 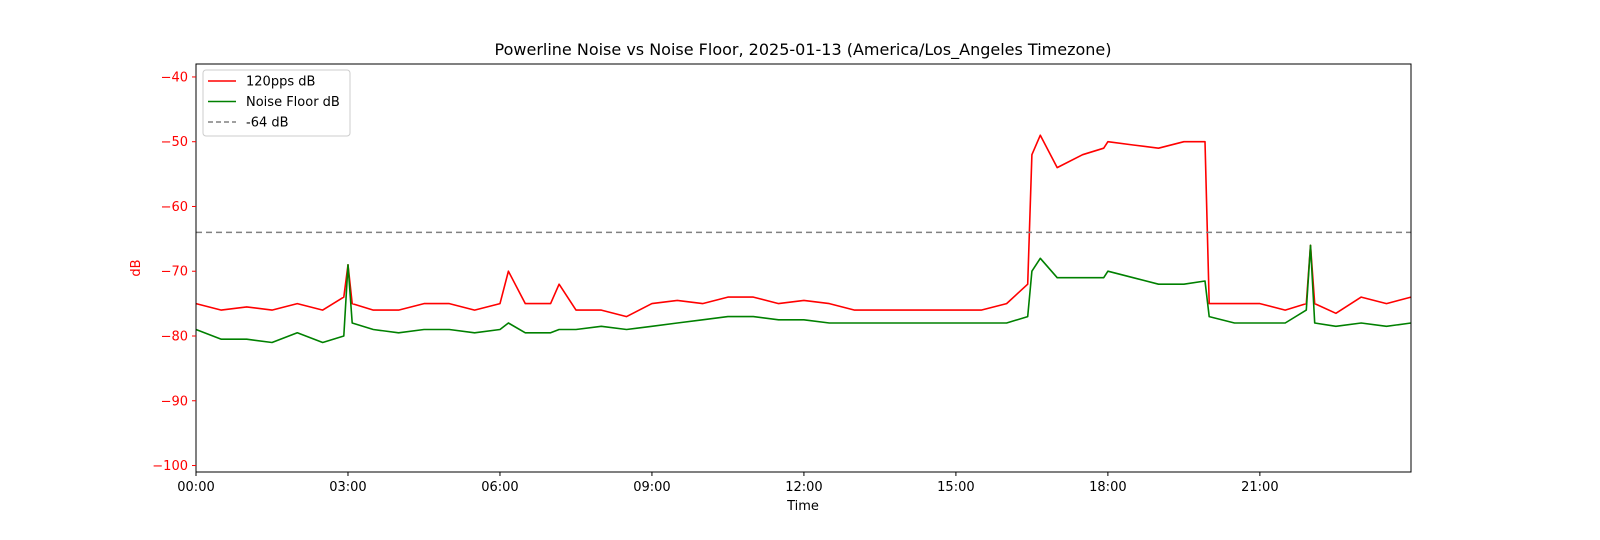 What do you see at coordinates (347, 487) in the screenshot?
I see `x-tick-label: 03:00` at bounding box center [347, 487].